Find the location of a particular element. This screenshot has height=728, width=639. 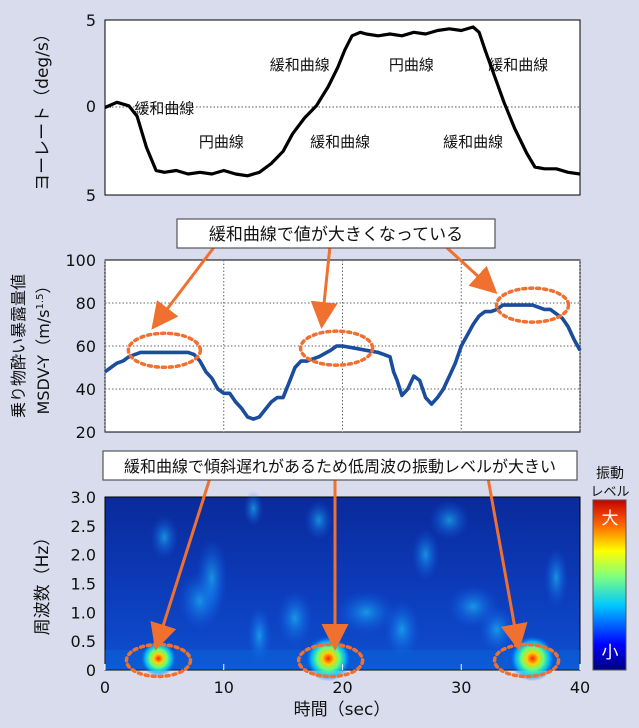

spectrogram-ytick: 0 is located at coordinates (91, 670).